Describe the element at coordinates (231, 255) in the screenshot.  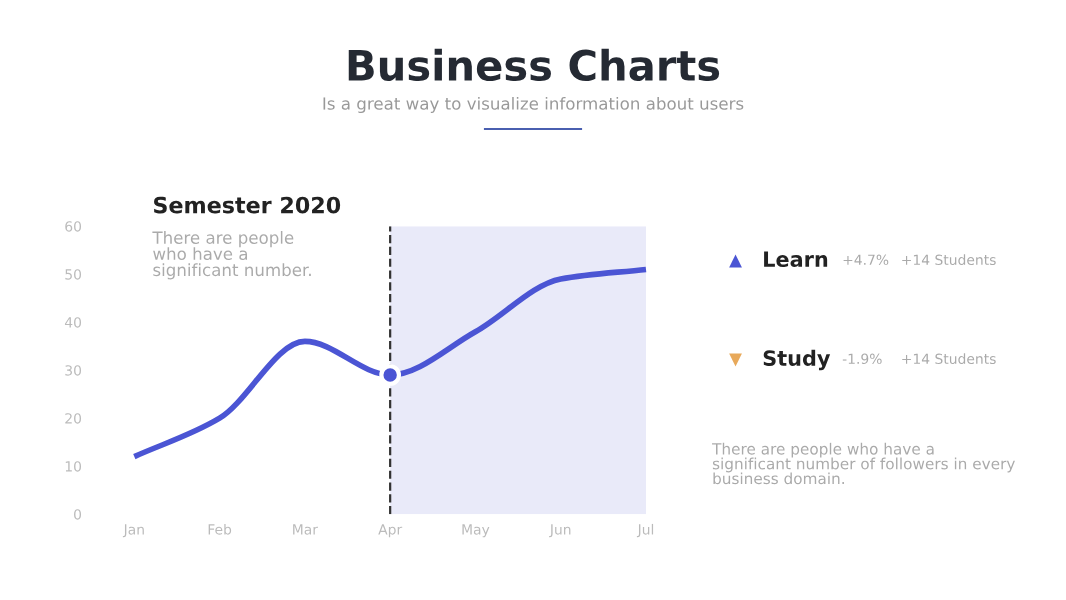
I see `annotation: There are people who have a significant number.` at that location.